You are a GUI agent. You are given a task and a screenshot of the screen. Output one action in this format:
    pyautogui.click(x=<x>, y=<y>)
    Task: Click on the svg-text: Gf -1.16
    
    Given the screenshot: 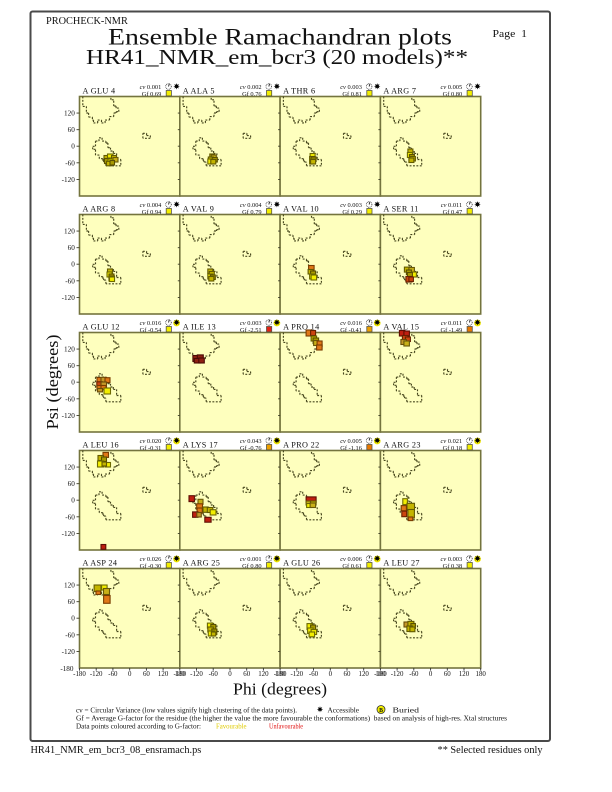 What is the action you would take?
    pyautogui.click(x=351, y=448)
    